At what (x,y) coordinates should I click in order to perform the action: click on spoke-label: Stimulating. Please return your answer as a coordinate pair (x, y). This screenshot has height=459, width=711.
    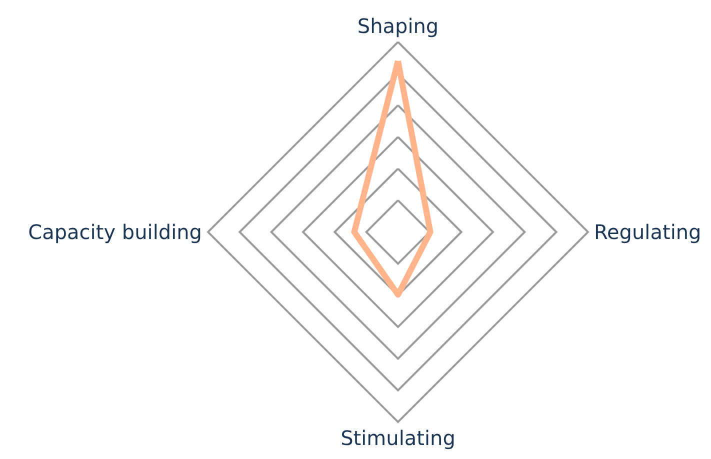
    Looking at the image, I should click on (398, 438).